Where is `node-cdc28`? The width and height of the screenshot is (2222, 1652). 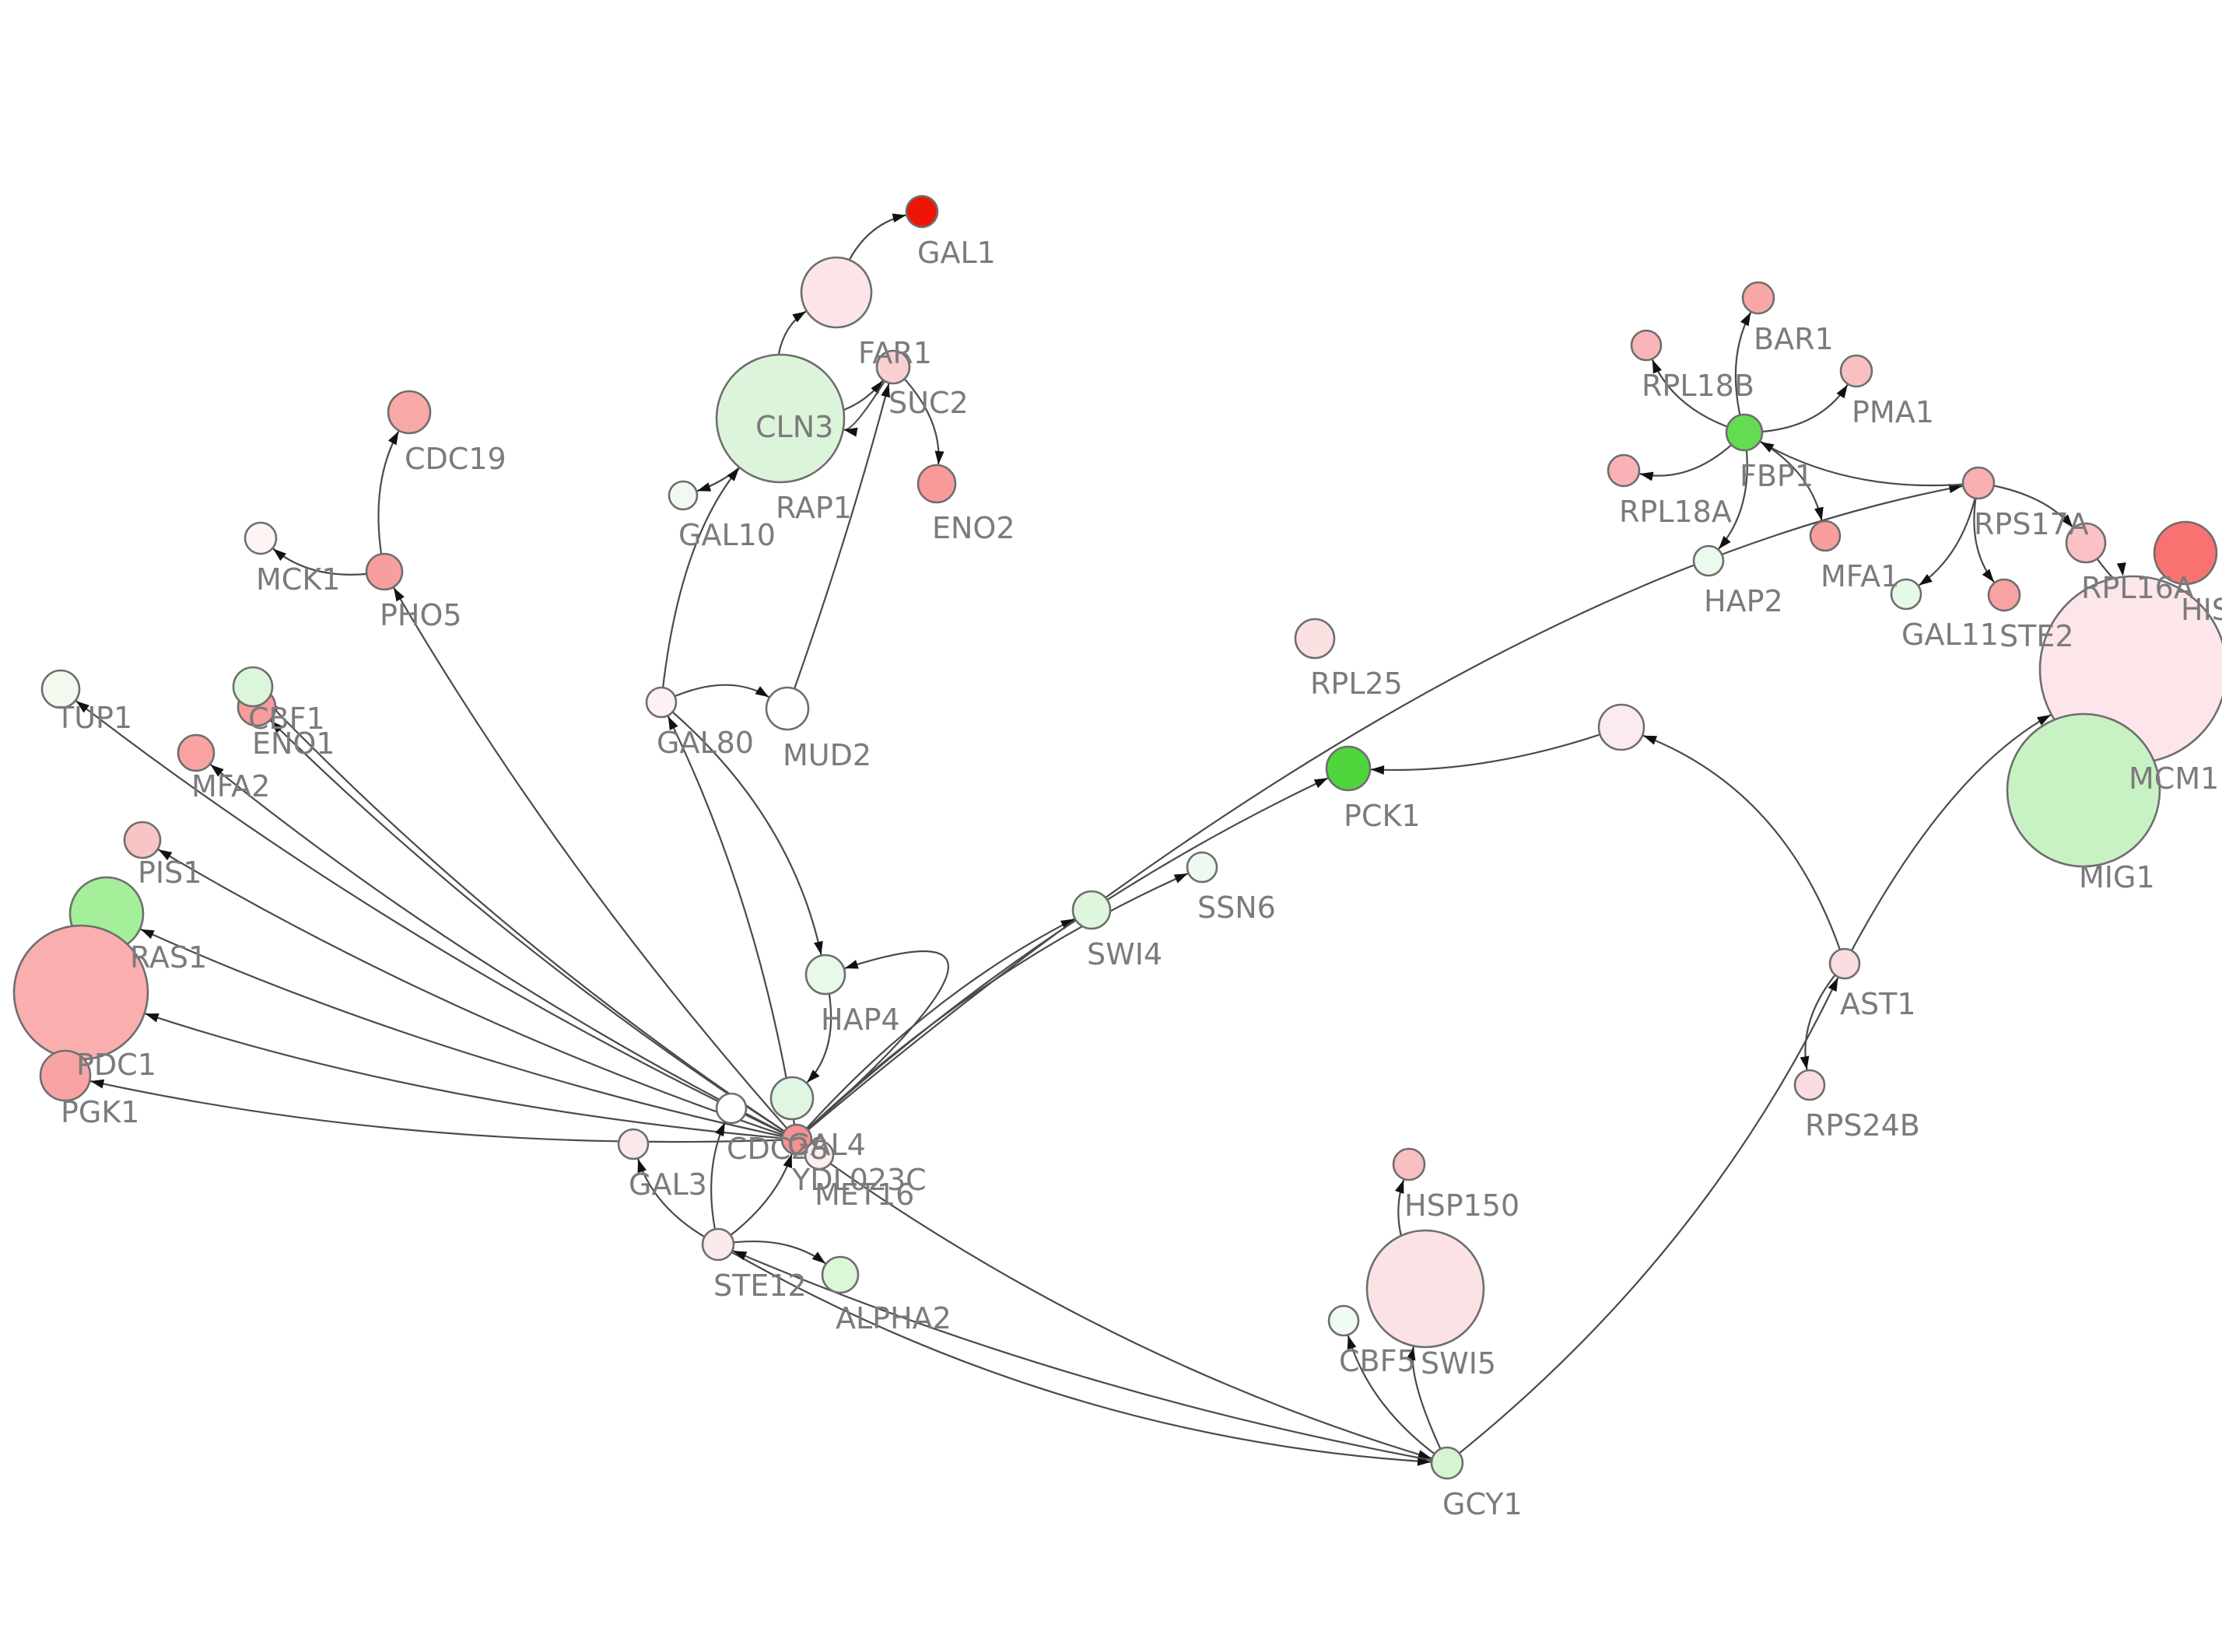 node-cdc28 is located at coordinates (731, 1108).